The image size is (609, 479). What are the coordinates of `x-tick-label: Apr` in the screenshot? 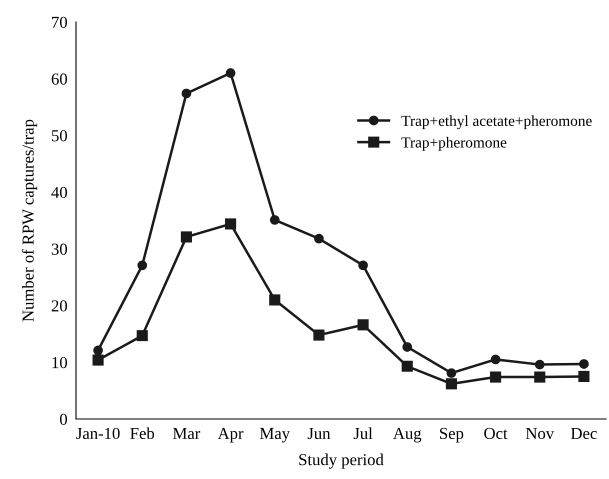 It's located at (231, 435).